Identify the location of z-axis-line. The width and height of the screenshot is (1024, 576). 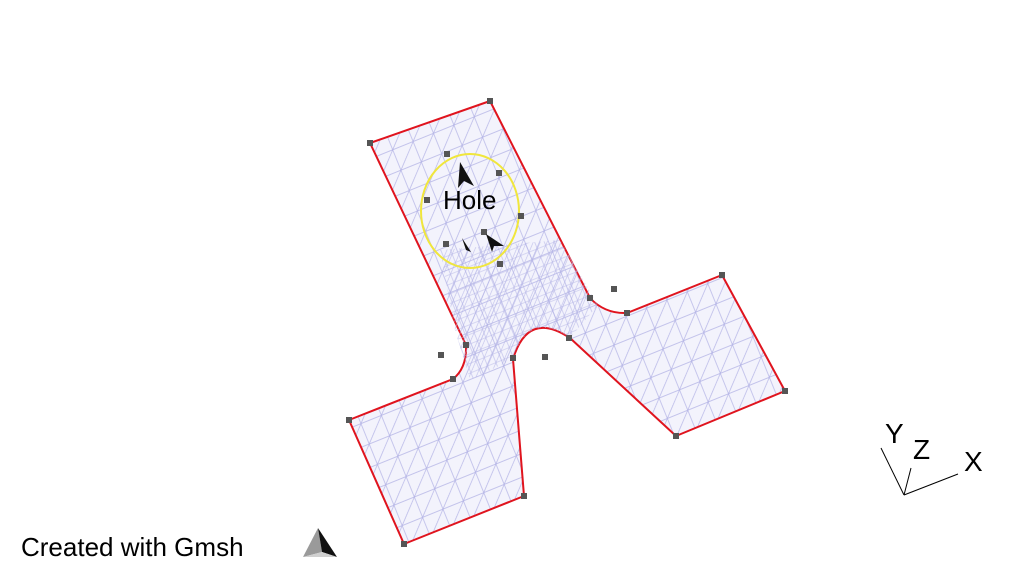
(907, 481).